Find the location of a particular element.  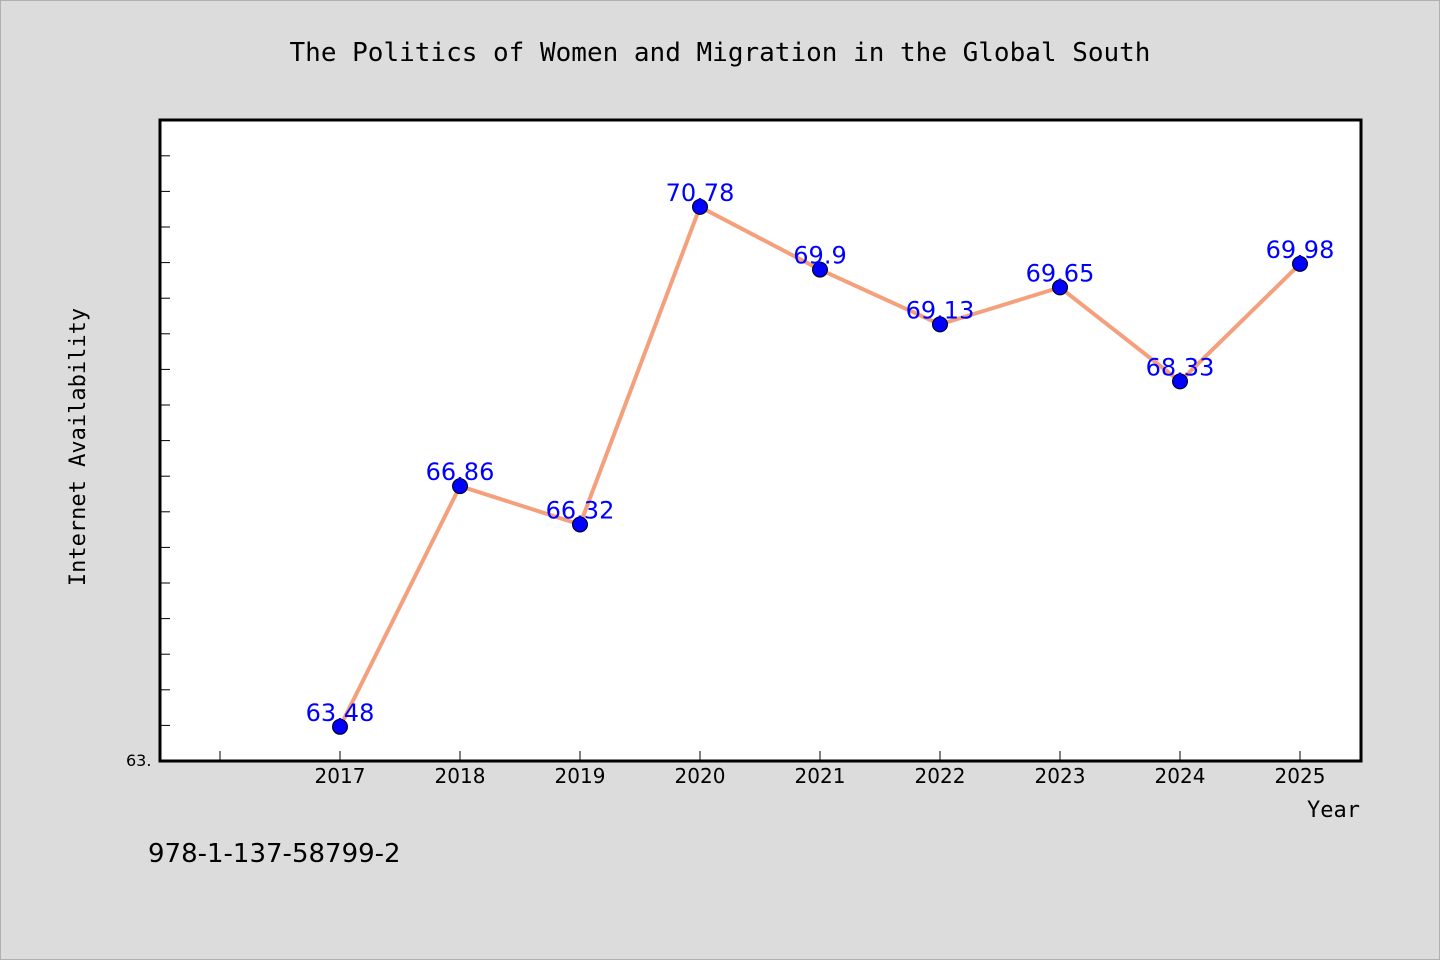

data-label: 66.86 is located at coordinates (460, 472).